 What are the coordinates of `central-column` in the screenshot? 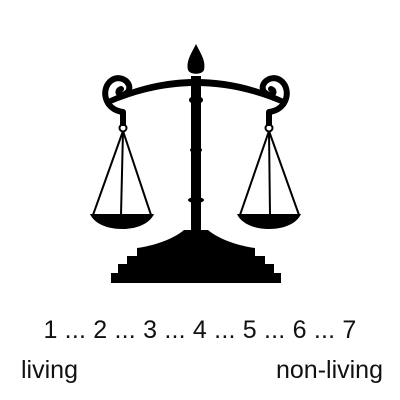 It's located at (196, 156).